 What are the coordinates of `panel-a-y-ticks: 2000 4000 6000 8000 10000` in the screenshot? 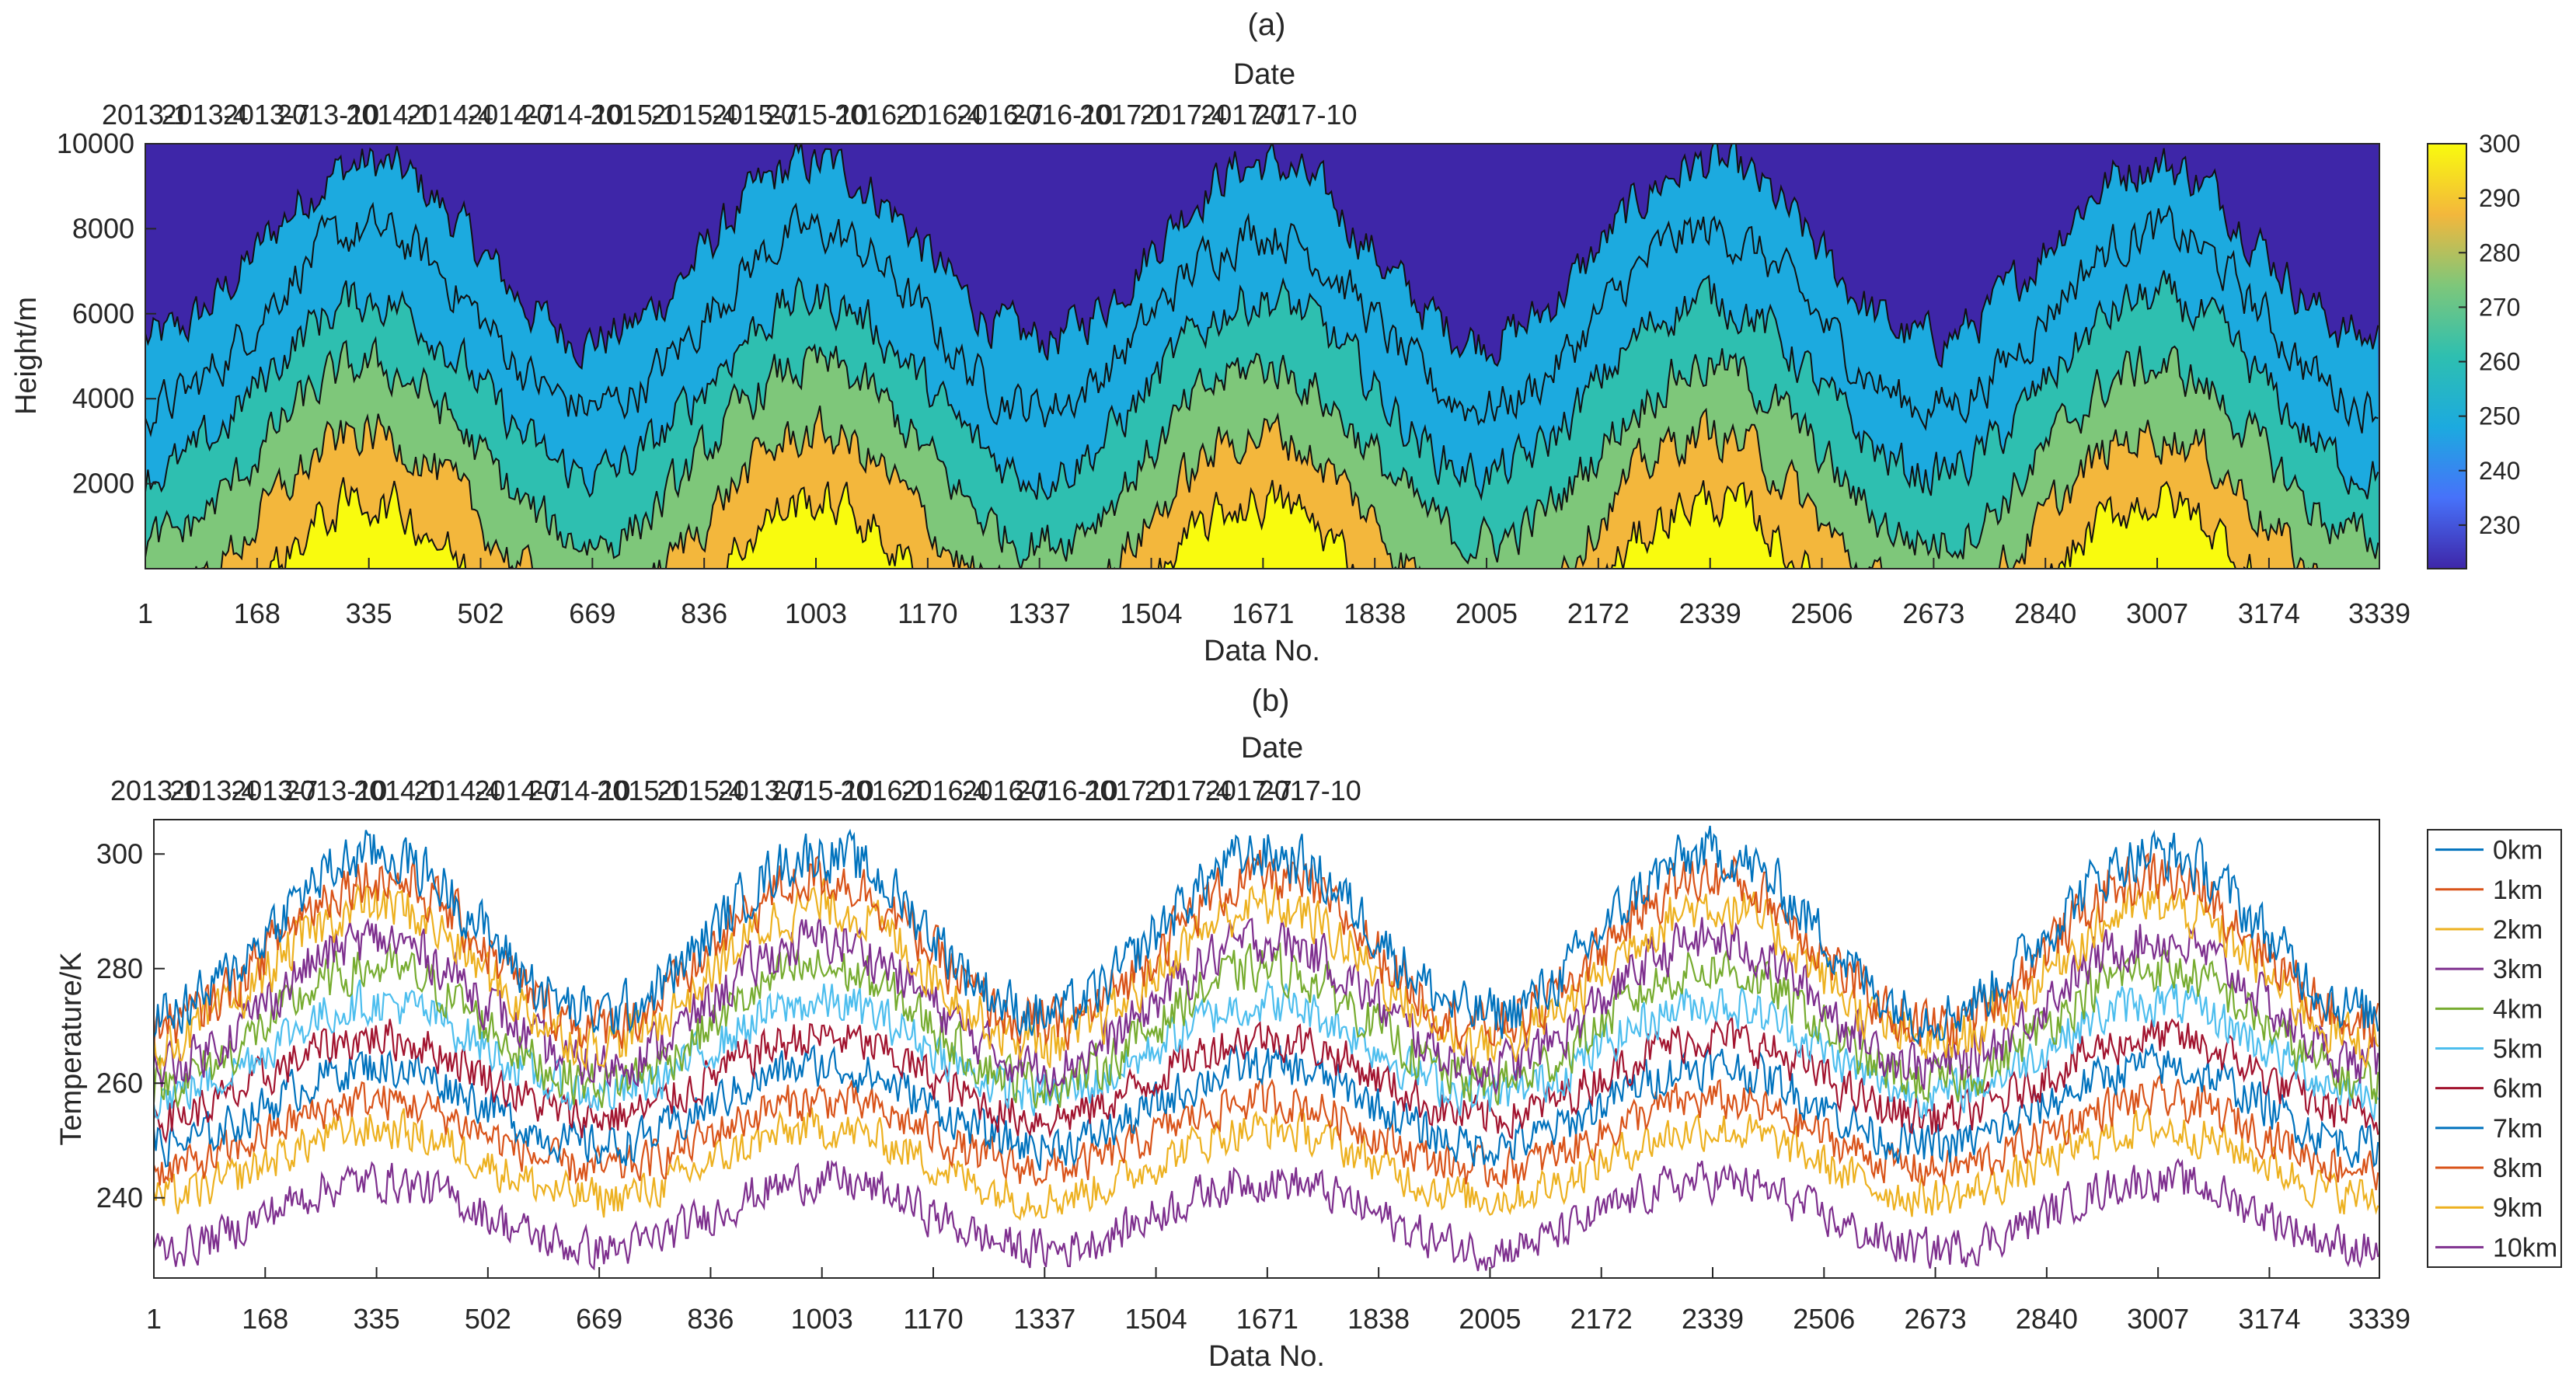 It's located at (106, 313).